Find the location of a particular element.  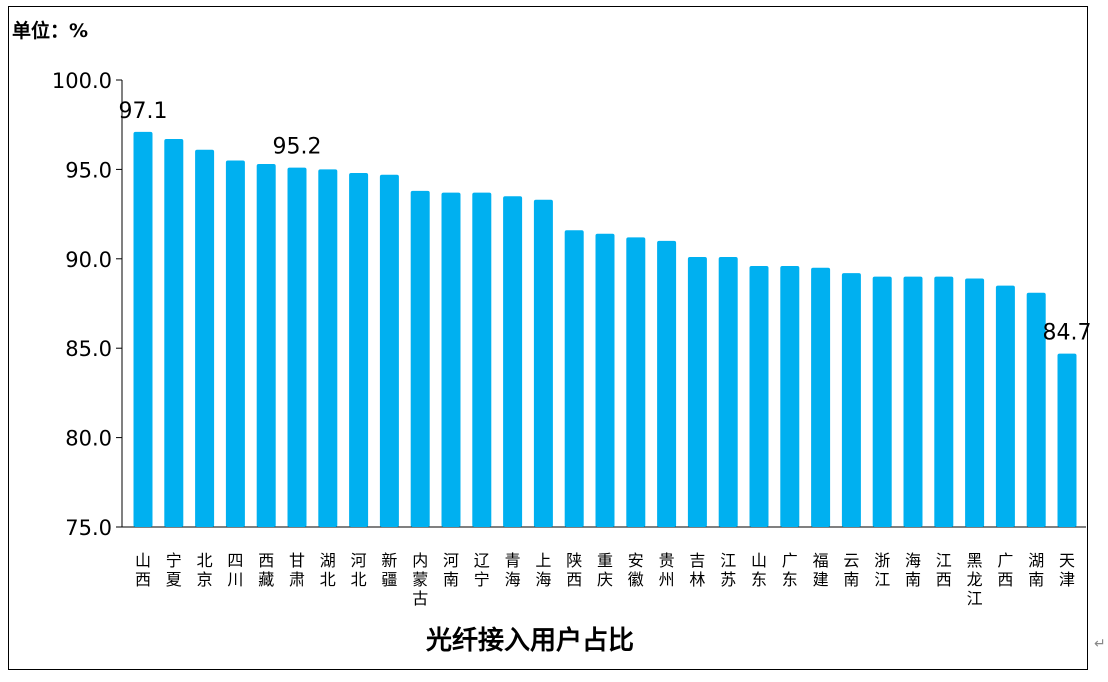

x-category-label: 甘肃 is located at coordinates (297, 570).